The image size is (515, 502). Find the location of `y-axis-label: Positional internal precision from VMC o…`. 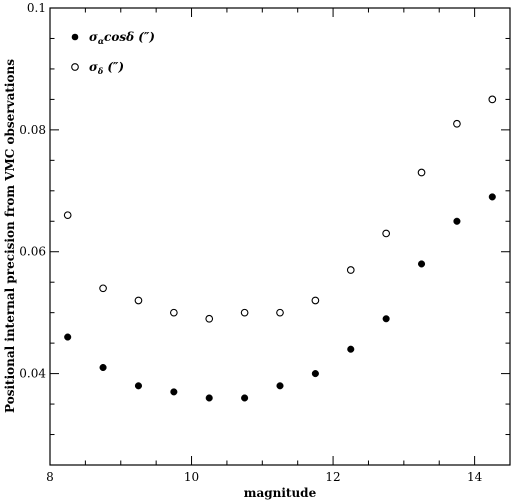

y-axis-label: Positional internal precision from VMC o… is located at coordinates (10, 236).